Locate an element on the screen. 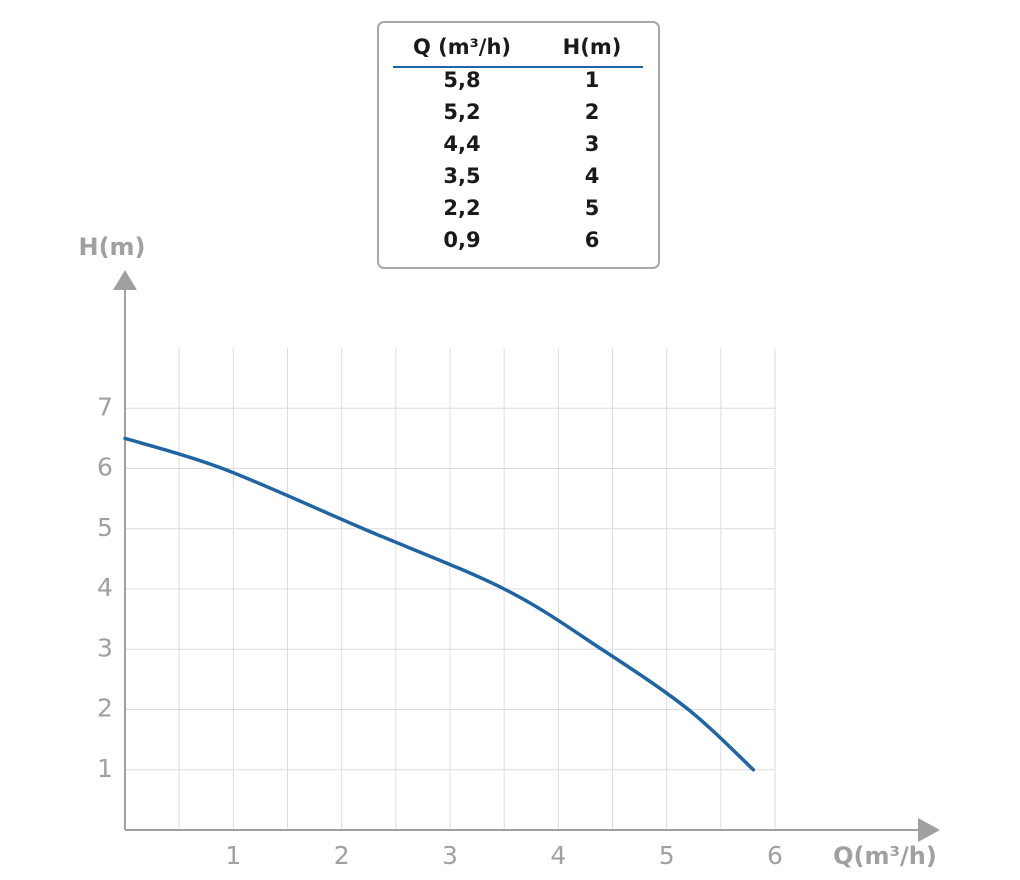 The image size is (1020, 880). table-cell: 2 is located at coordinates (592, 112).